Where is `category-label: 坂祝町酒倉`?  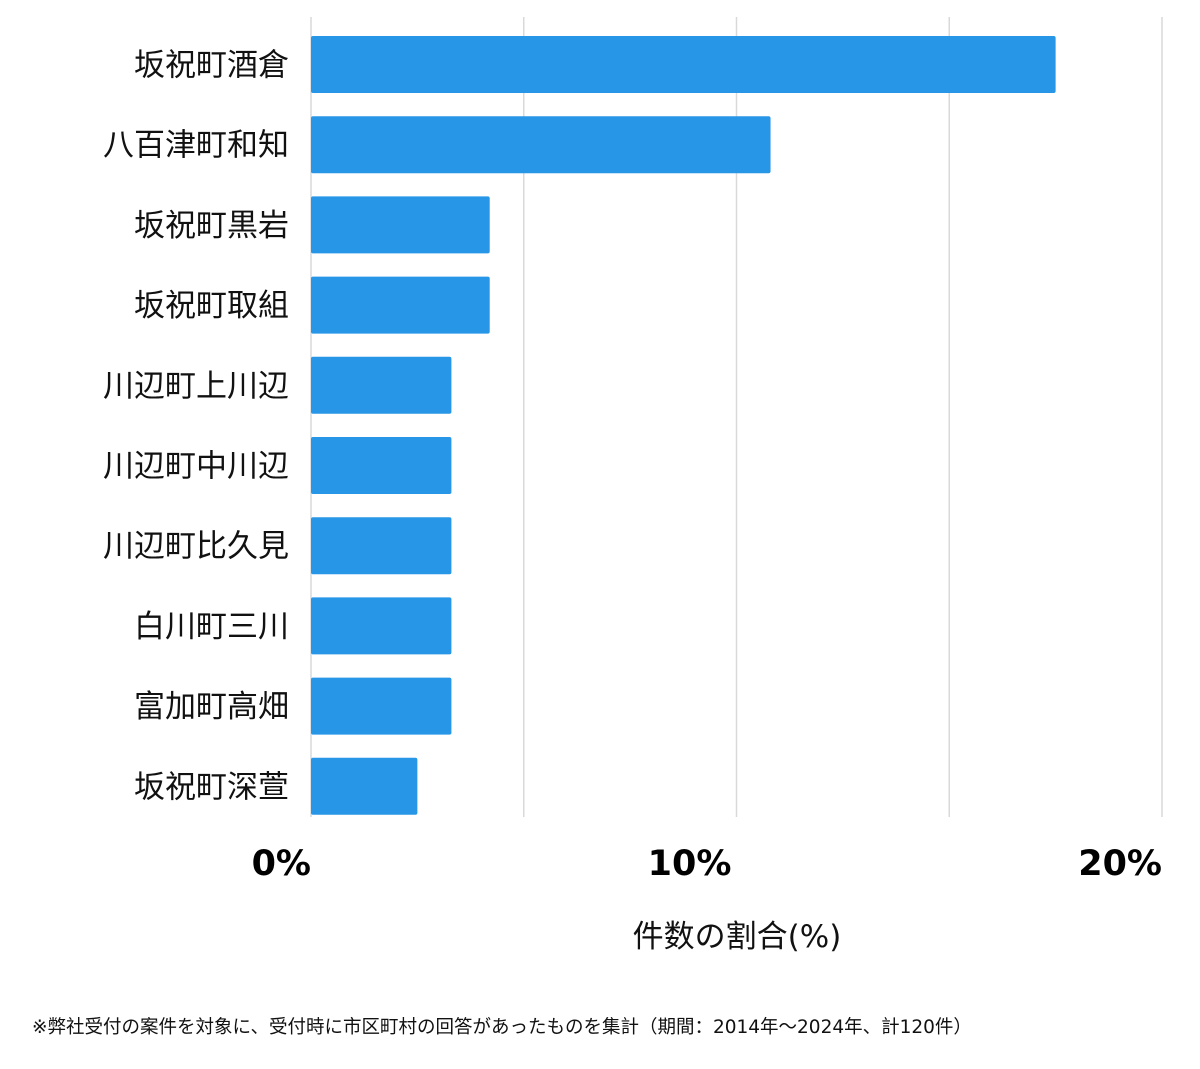 category-label: 坂祝町酒倉 is located at coordinates (211, 66).